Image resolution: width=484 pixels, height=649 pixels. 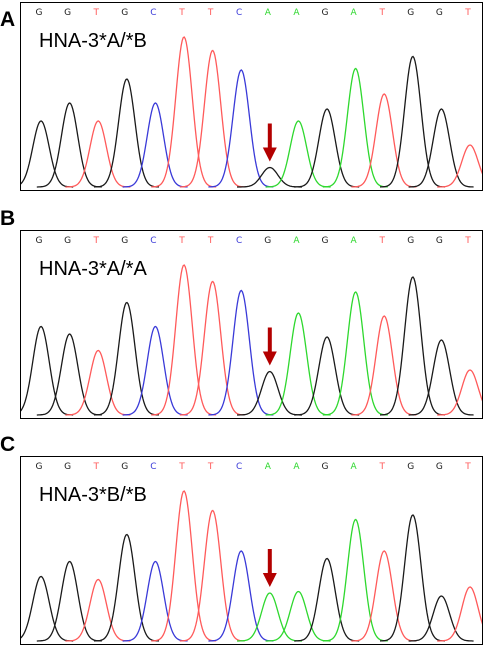 I want to click on panel-a-letter: A, so click(x=8, y=19).